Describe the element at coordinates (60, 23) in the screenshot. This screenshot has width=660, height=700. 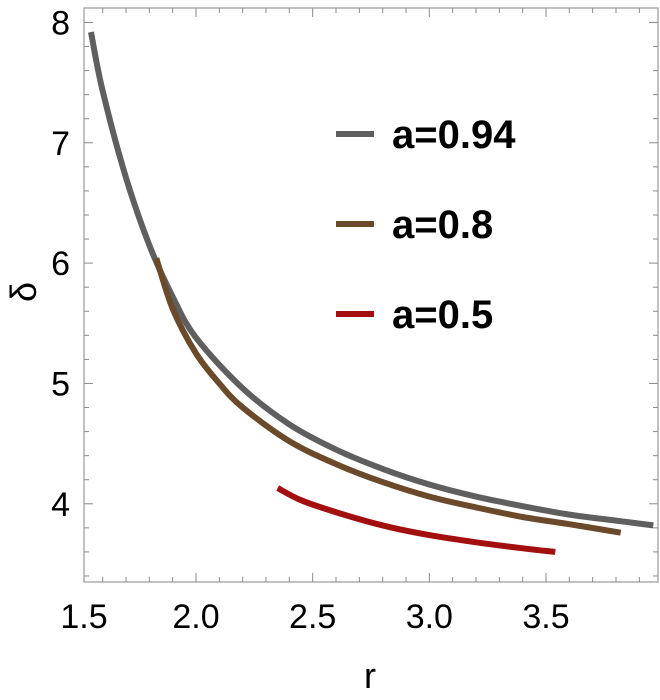
I see `y-tick-label: 8` at that location.